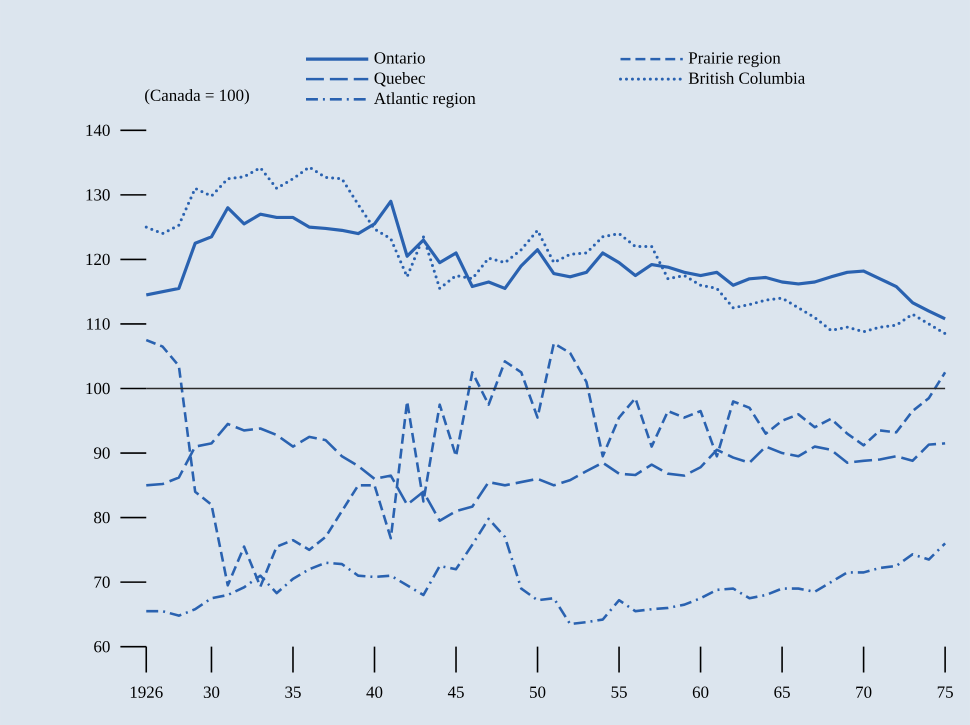  What do you see at coordinates (746, 78) in the screenshot?
I see `legend-label: British Columbia` at bounding box center [746, 78].